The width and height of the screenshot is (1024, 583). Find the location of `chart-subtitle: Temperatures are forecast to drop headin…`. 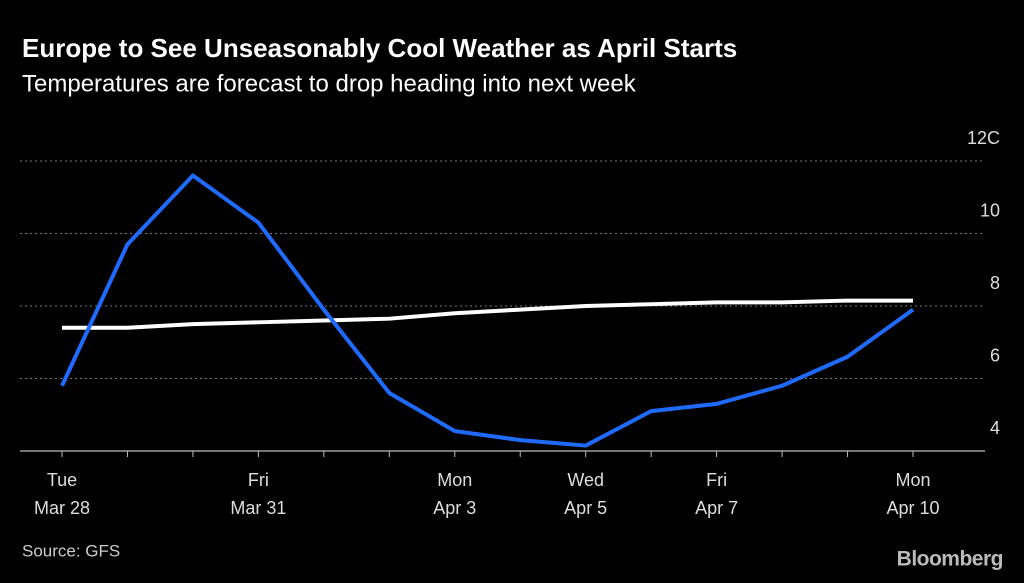

chart-subtitle: Temperatures are forecast to drop headin… is located at coordinates (329, 83).